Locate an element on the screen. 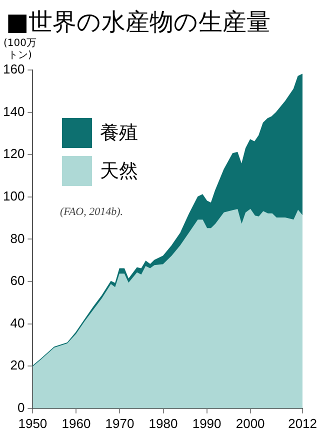 The width and height of the screenshot is (320, 435). x-tick-label: 1950 is located at coordinates (33, 423).